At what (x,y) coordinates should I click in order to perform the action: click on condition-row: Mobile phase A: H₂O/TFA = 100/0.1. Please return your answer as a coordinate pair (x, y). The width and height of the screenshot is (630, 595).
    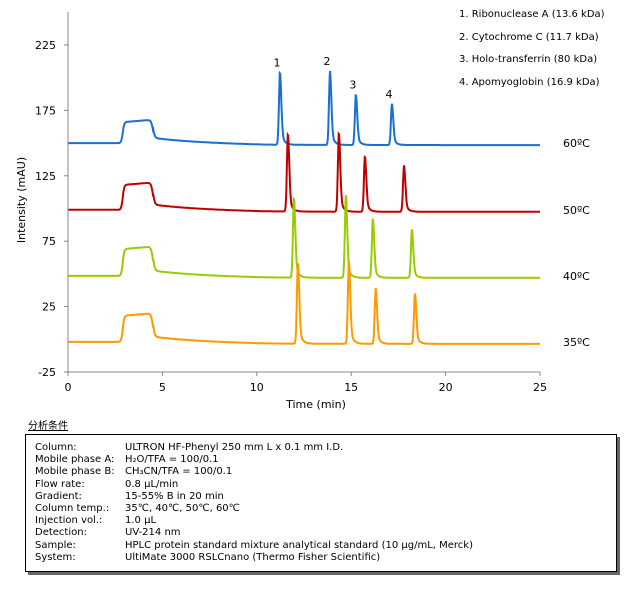
    Looking at the image, I should click on (325, 460).